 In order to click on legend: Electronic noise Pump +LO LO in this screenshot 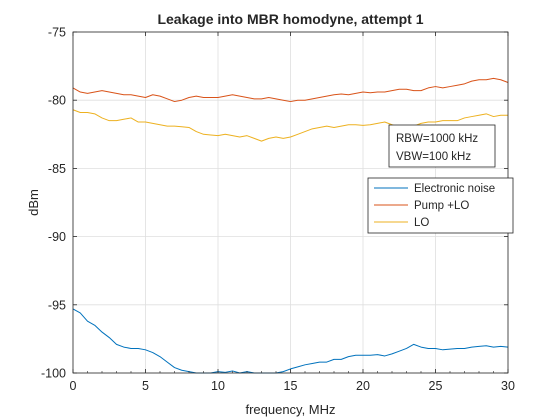, I will do `click(440, 205)`.